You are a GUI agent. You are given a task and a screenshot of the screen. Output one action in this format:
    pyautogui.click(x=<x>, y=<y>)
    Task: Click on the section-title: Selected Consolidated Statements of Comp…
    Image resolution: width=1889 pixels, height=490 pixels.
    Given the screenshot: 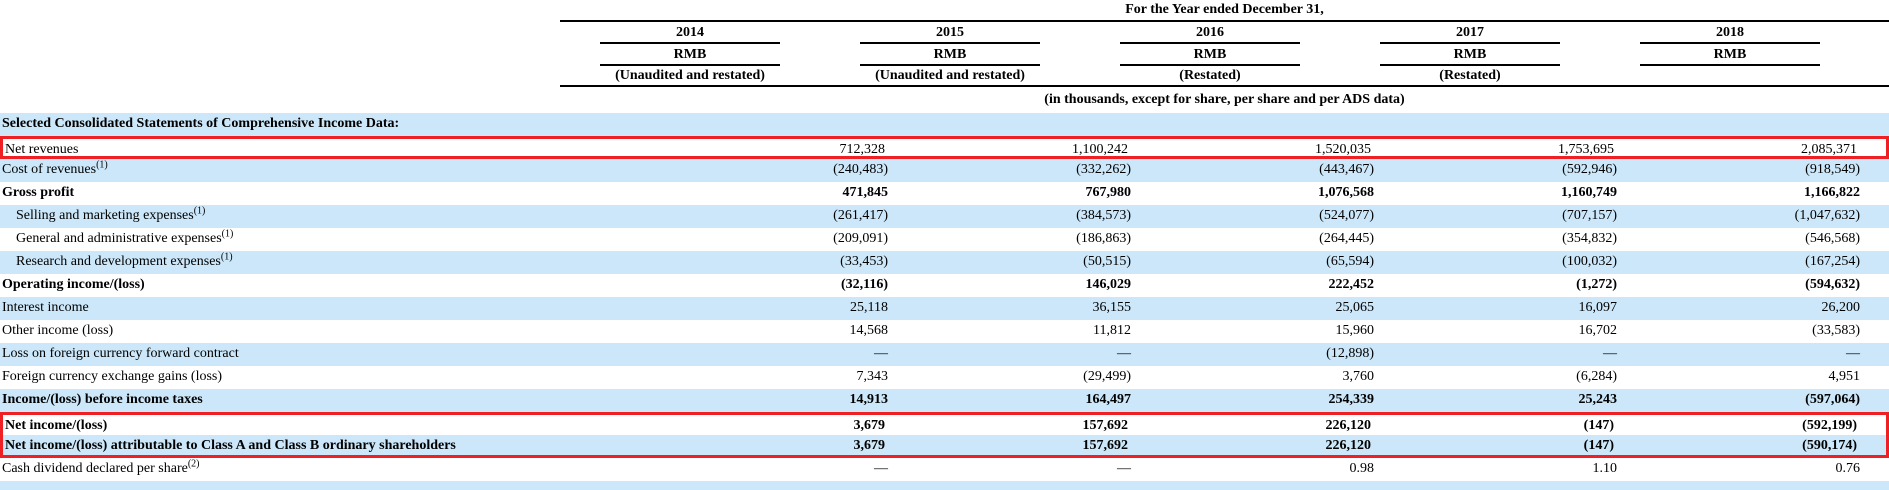 What is the action you would take?
    pyautogui.click(x=201, y=123)
    